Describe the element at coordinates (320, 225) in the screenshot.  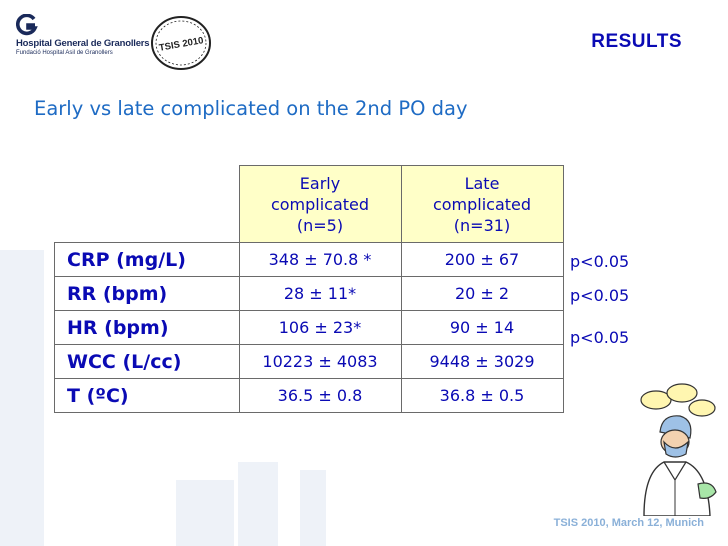
I see `column-header-line: (n=5)` at that location.